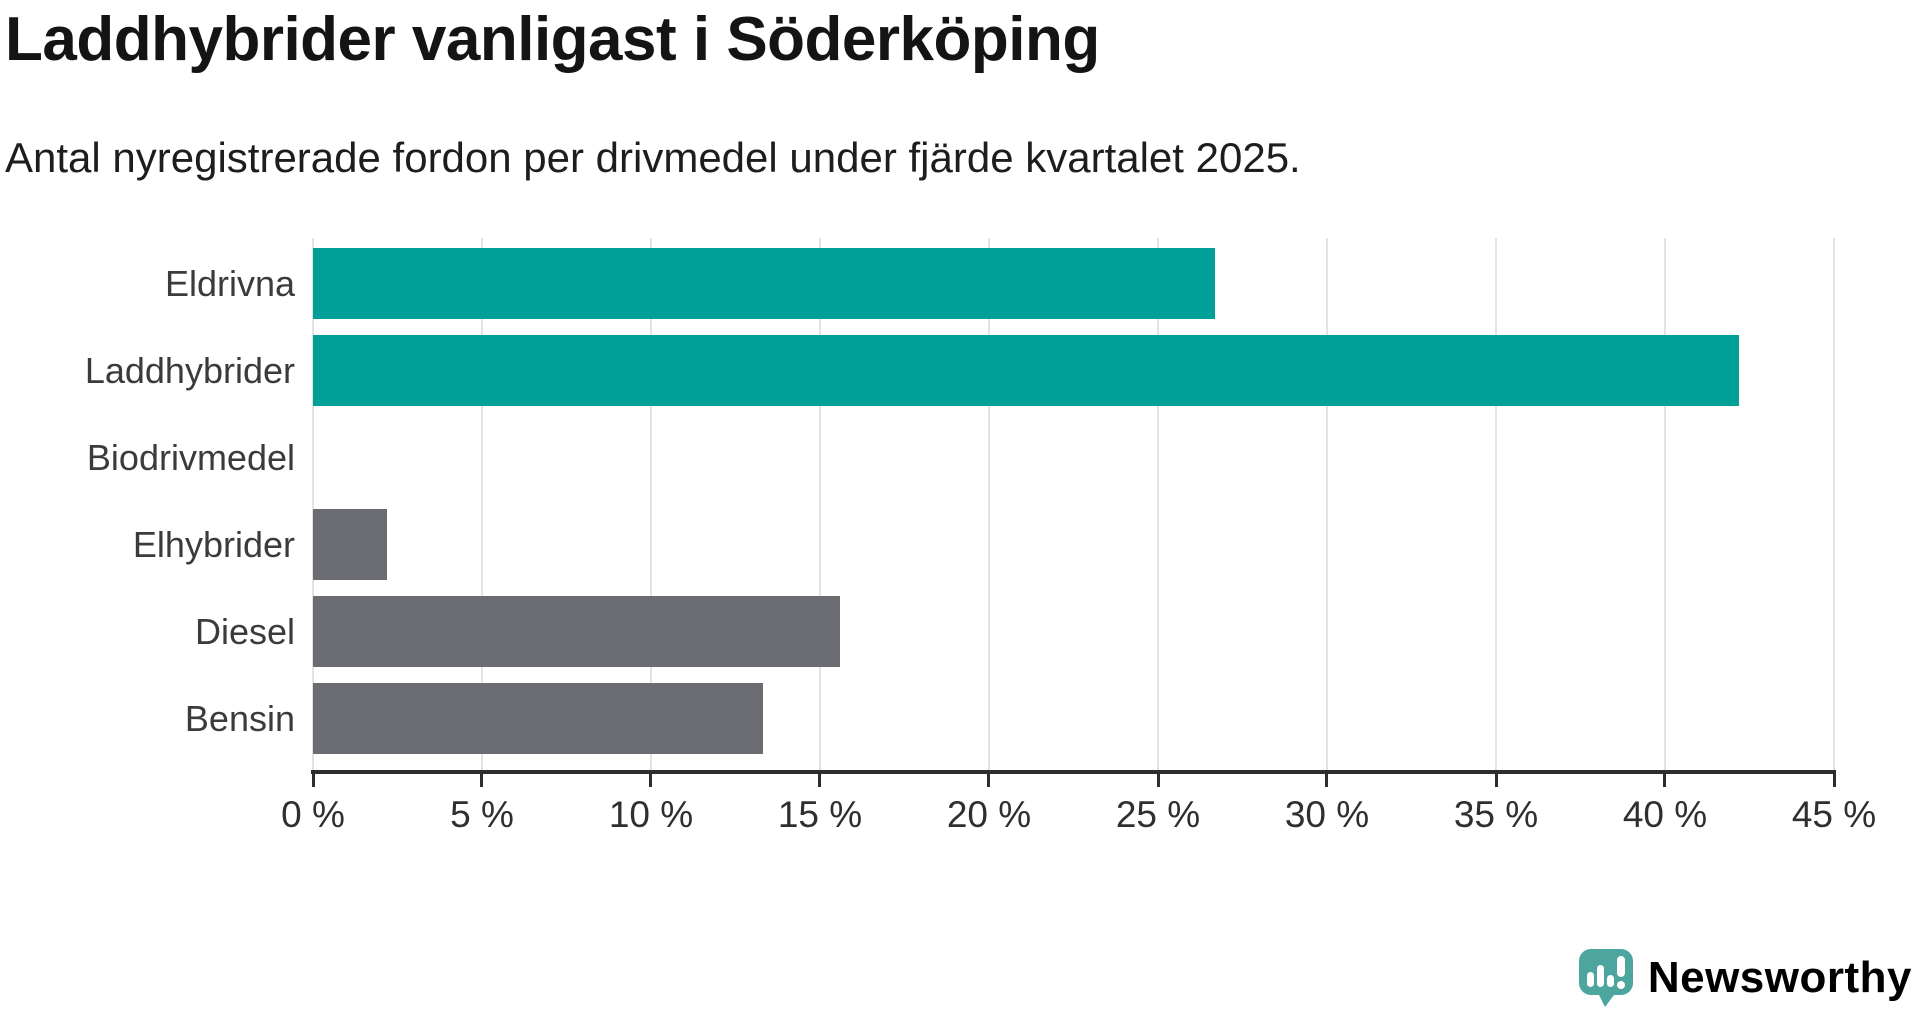  What do you see at coordinates (482, 814) in the screenshot?
I see `x-axis-tick-label: 5 %` at bounding box center [482, 814].